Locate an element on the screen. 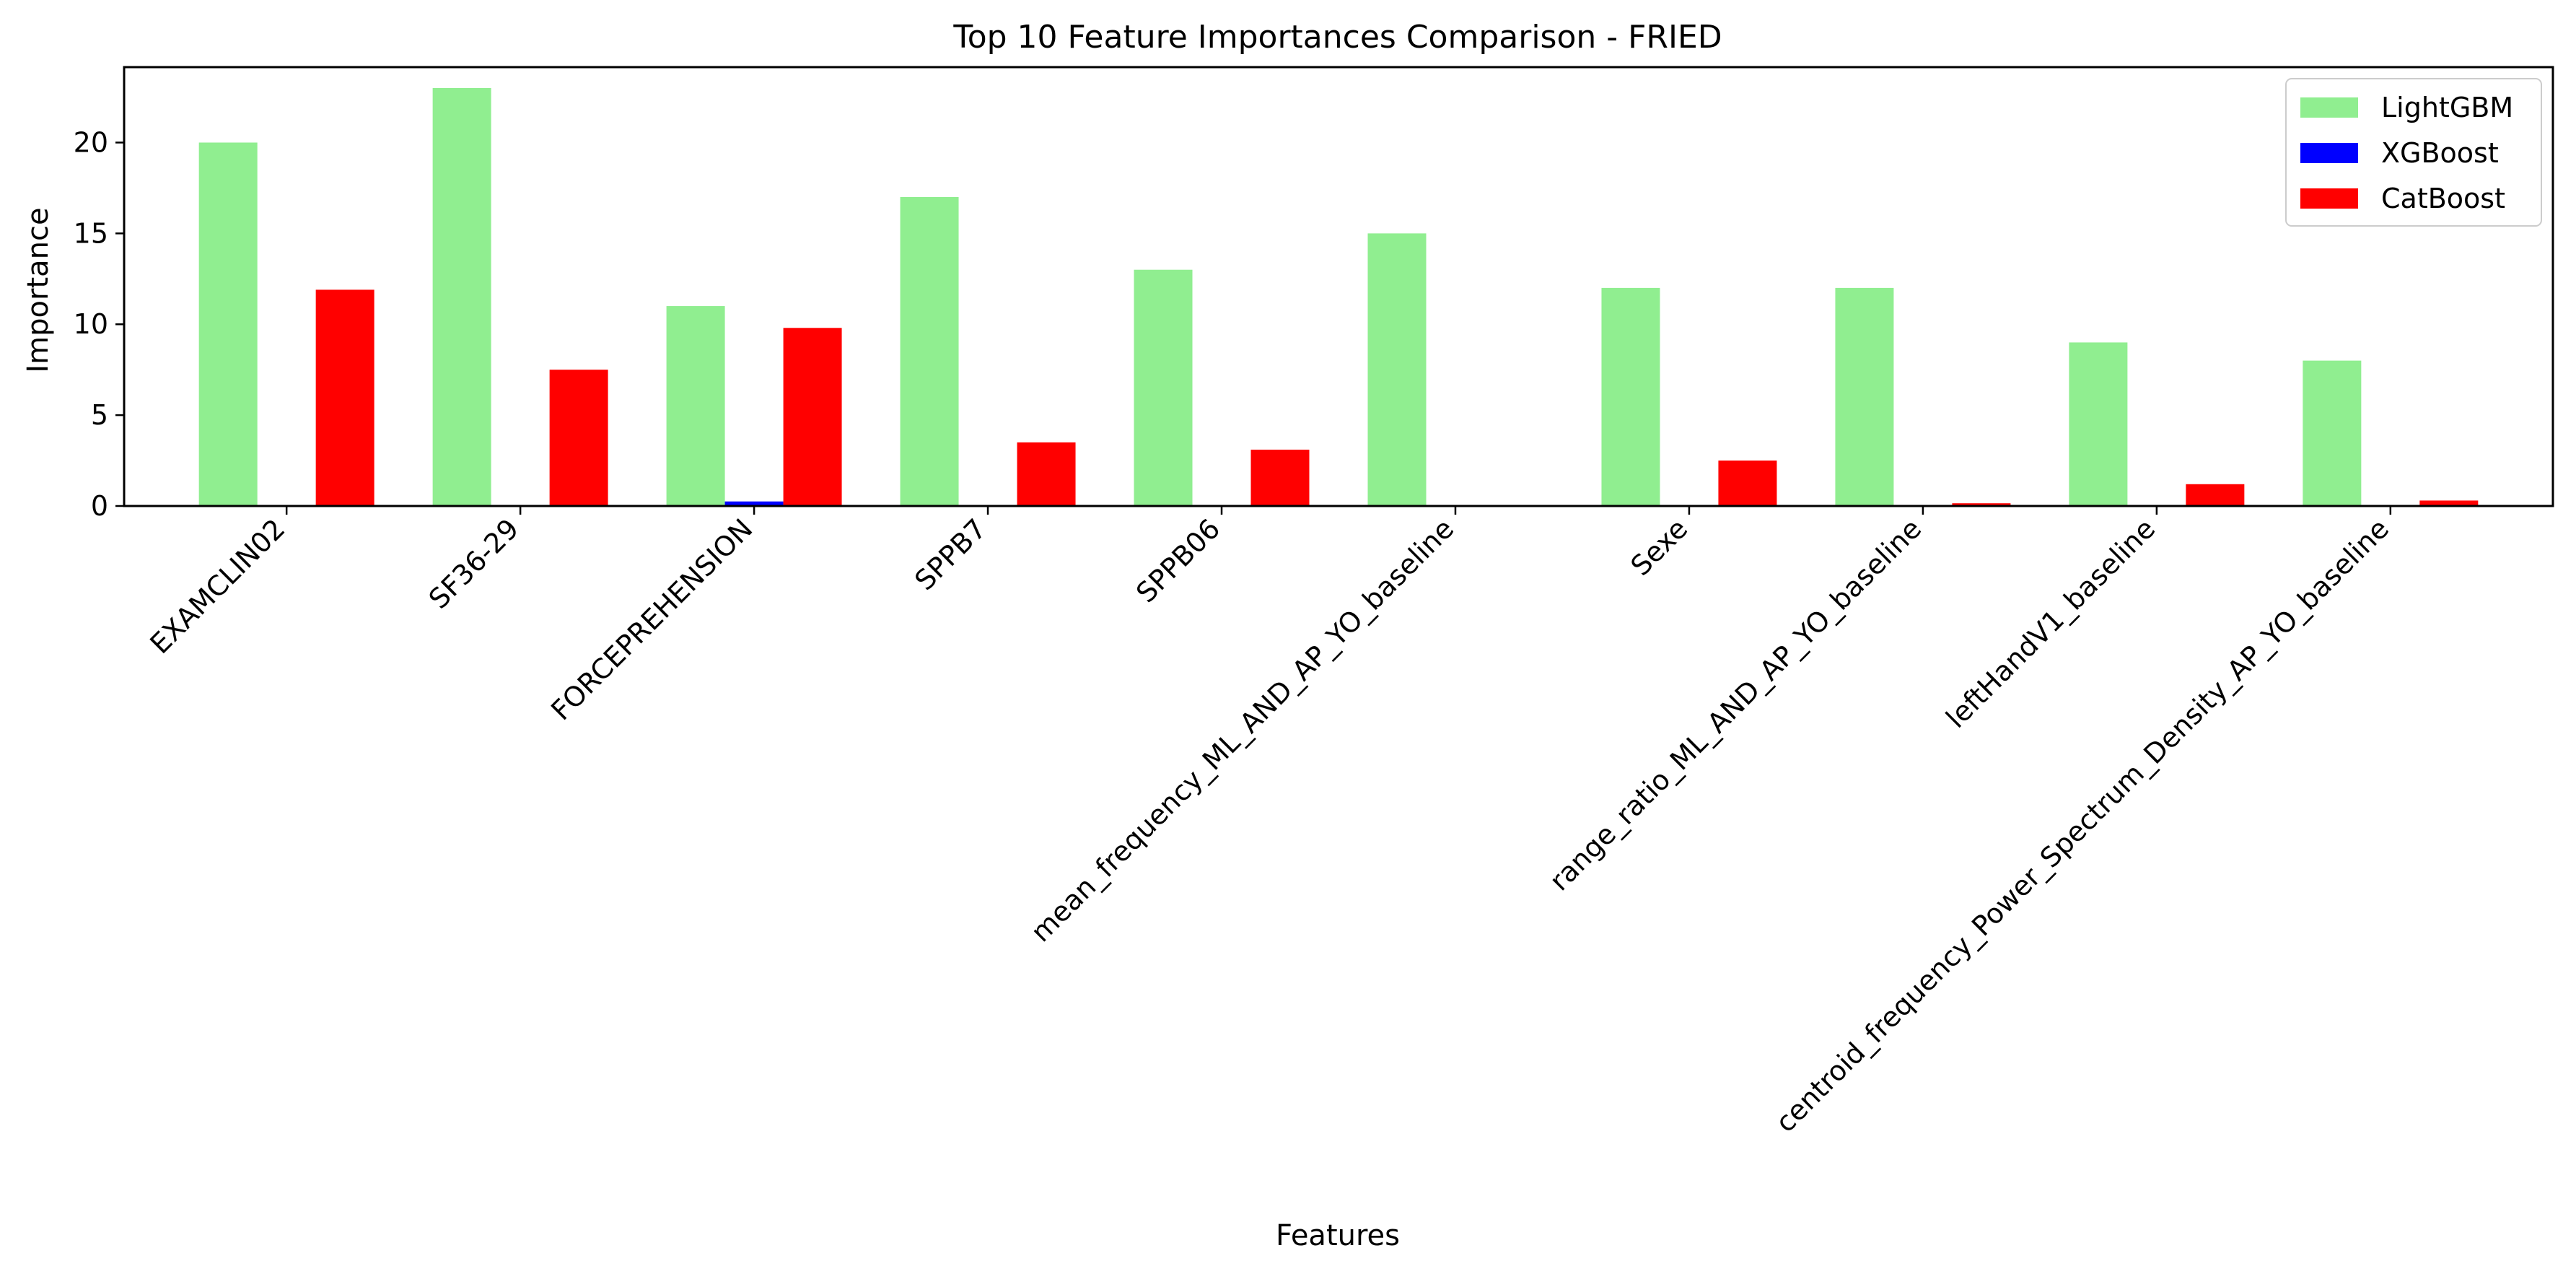 This screenshot has width=2576, height=1274. x-tick-label: SF36-29 is located at coordinates (474, 563).